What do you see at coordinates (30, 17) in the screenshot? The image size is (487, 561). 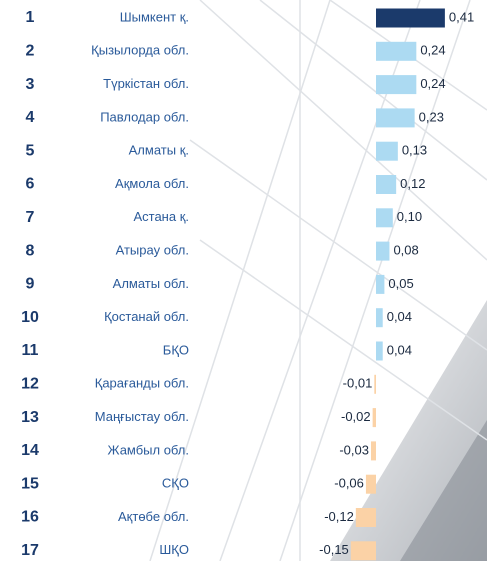 I see `rank: 1` at bounding box center [30, 17].